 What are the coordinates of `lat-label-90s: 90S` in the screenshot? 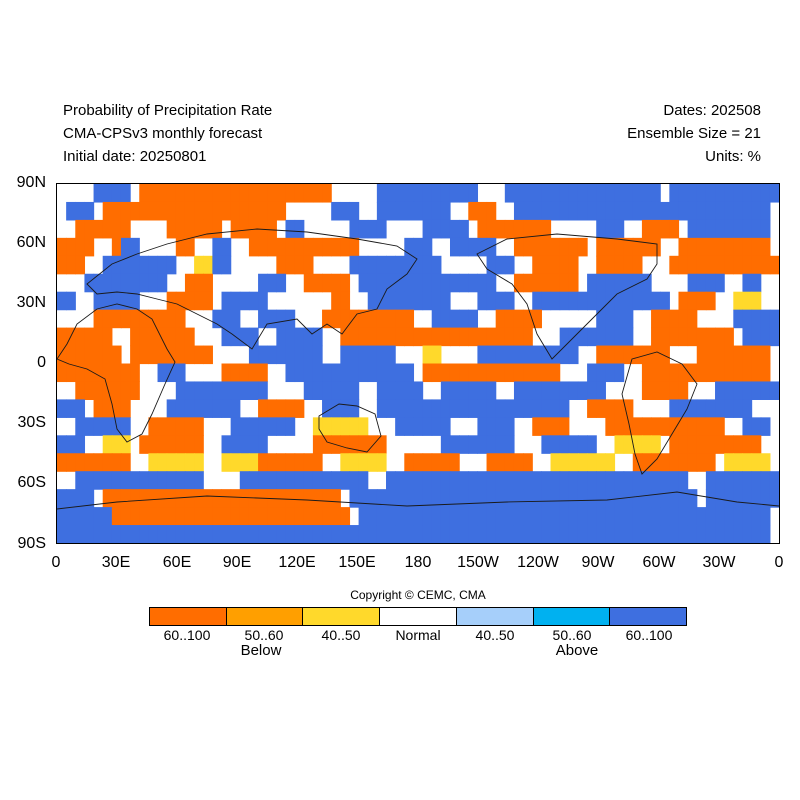 It's located at (31, 543).